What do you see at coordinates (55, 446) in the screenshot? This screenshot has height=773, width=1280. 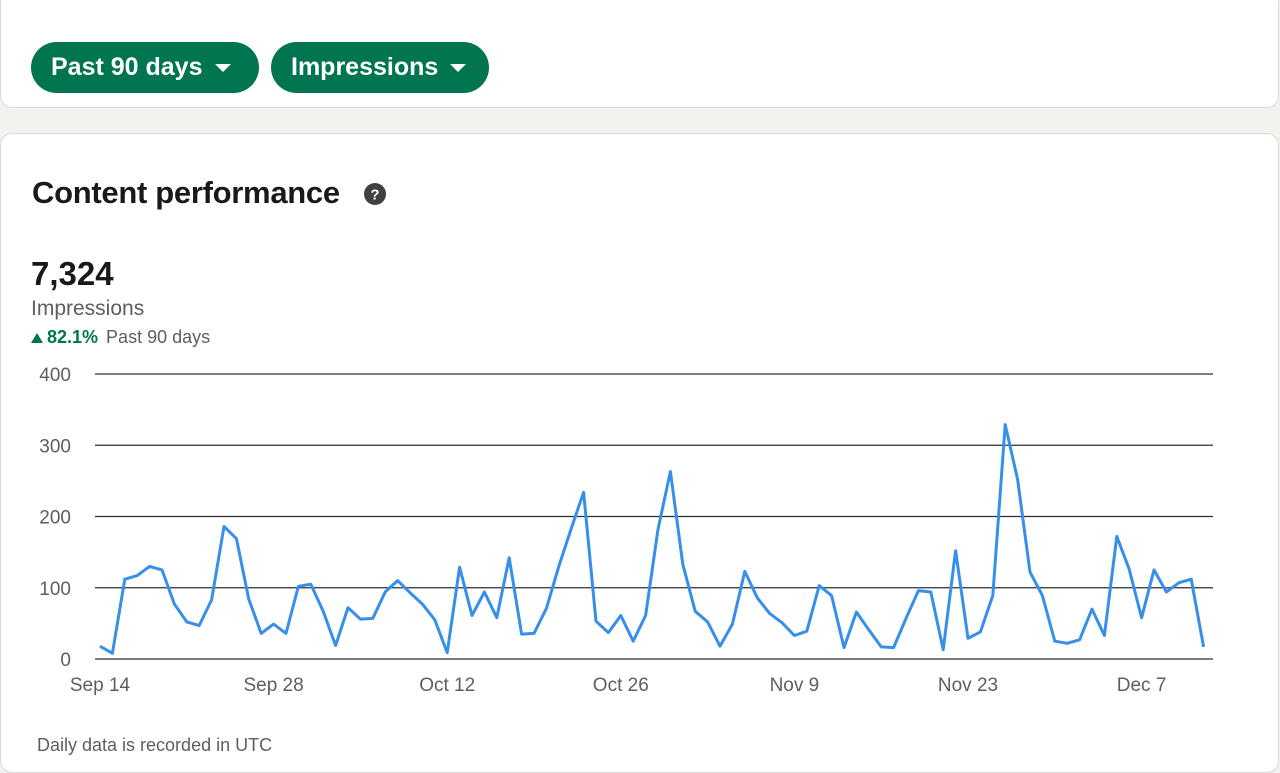 I see `y-tick-label: 300` at bounding box center [55, 446].